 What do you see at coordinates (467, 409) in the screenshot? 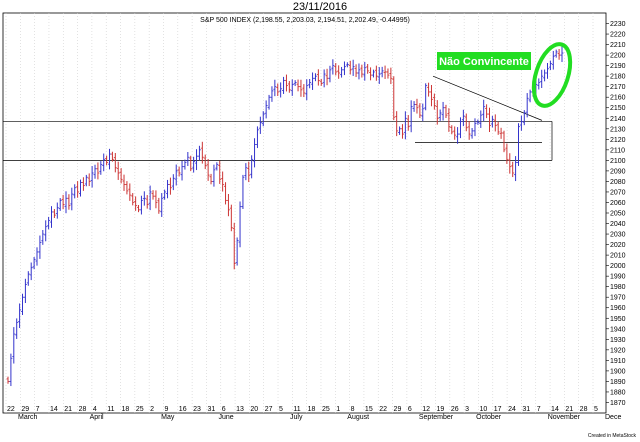
I see `x-tick-label: 3` at bounding box center [467, 409].